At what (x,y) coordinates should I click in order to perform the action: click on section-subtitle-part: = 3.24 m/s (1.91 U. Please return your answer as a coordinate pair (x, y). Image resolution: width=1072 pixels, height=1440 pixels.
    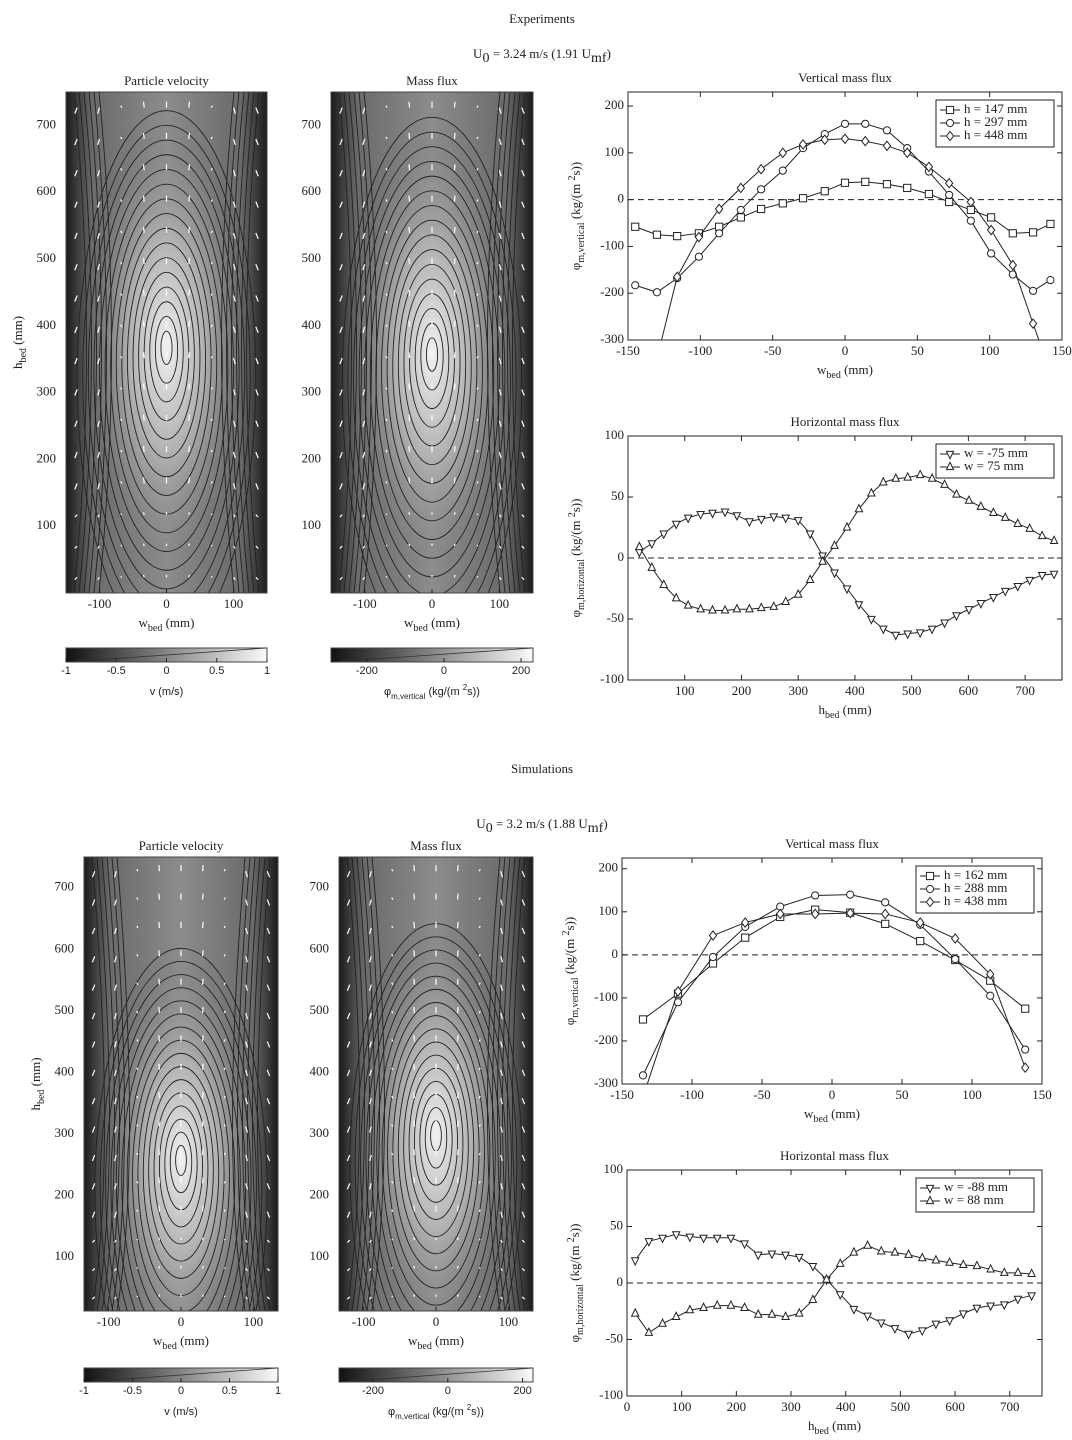
    Looking at the image, I should click on (540, 53).